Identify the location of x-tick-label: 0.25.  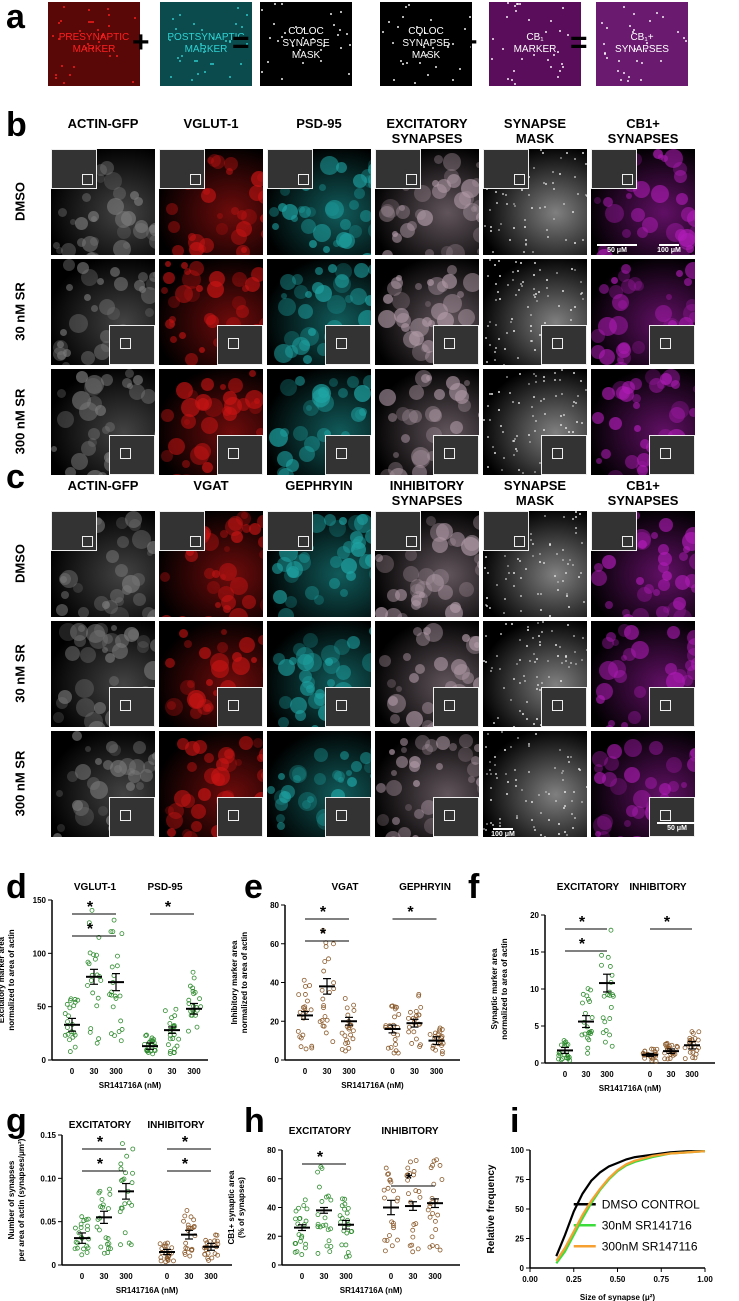
(574, 1279).